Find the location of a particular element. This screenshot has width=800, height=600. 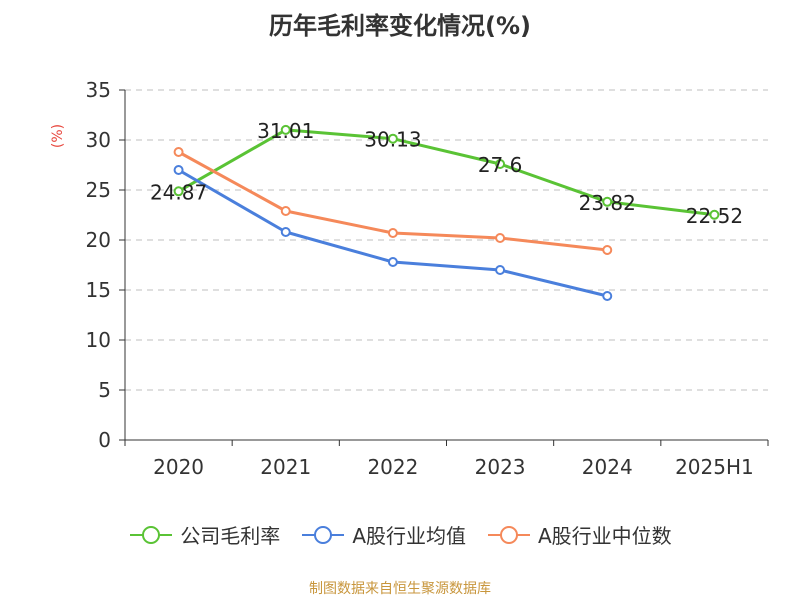

data-label: 24.87 is located at coordinates (178, 192).